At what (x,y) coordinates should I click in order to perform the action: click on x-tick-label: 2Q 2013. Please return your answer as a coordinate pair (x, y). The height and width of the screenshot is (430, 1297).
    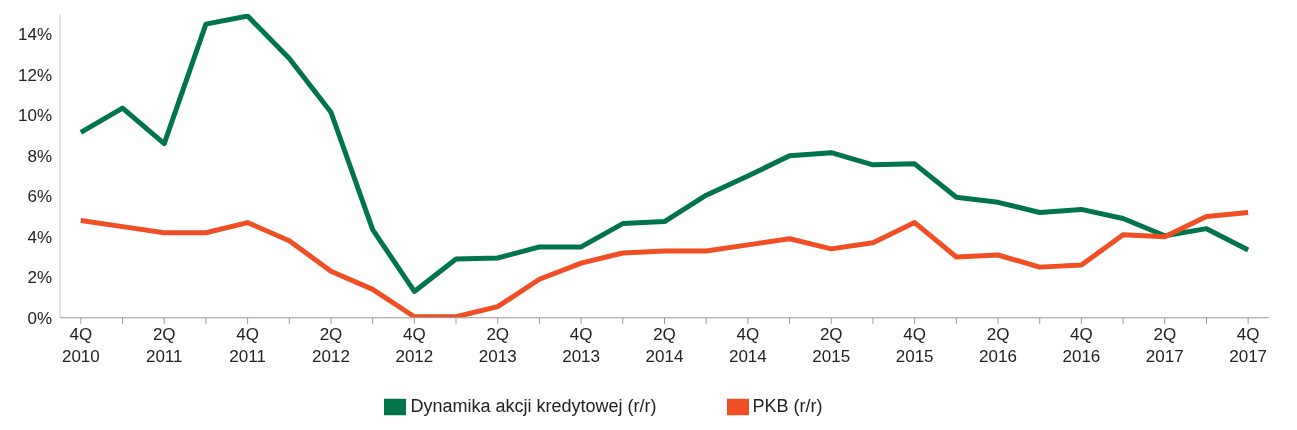
    Looking at the image, I should click on (497, 345).